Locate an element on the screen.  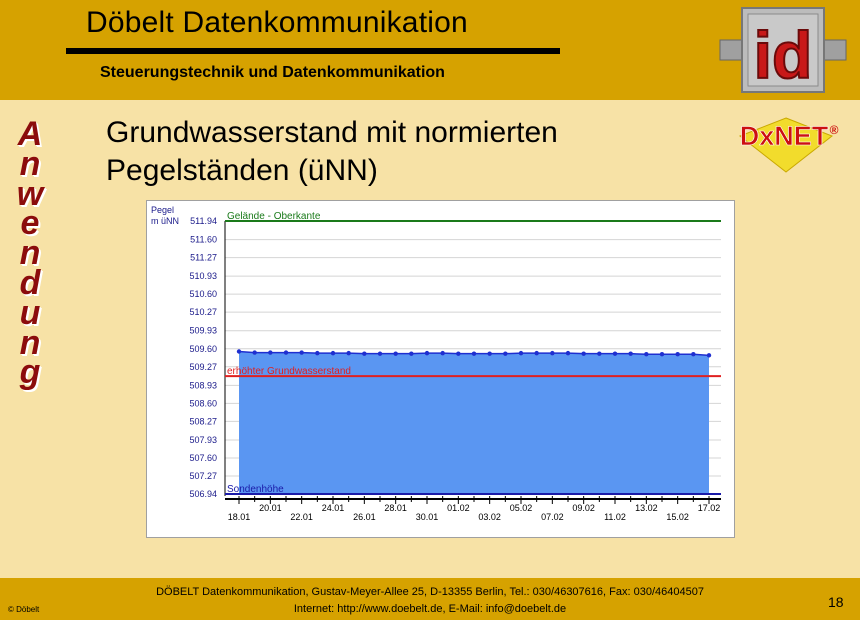
company-subtitle: Steuerungstechnik und Datenkommunikation is located at coordinates (272, 72).